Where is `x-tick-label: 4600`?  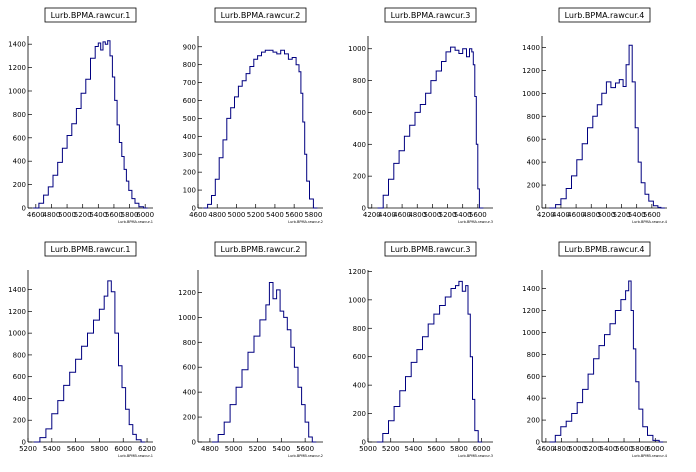 x-tick-label: 4600 is located at coordinates (576, 215).